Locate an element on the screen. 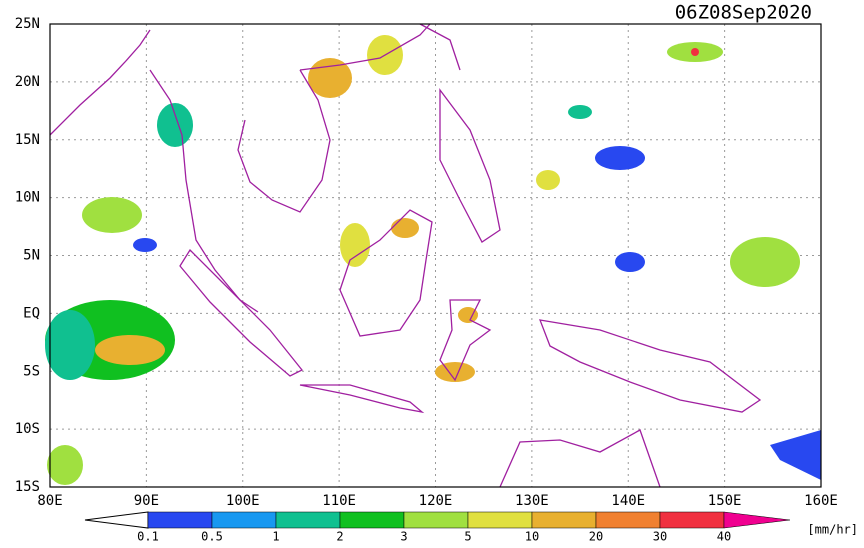  lat-label: 5N is located at coordinates (31, 256).